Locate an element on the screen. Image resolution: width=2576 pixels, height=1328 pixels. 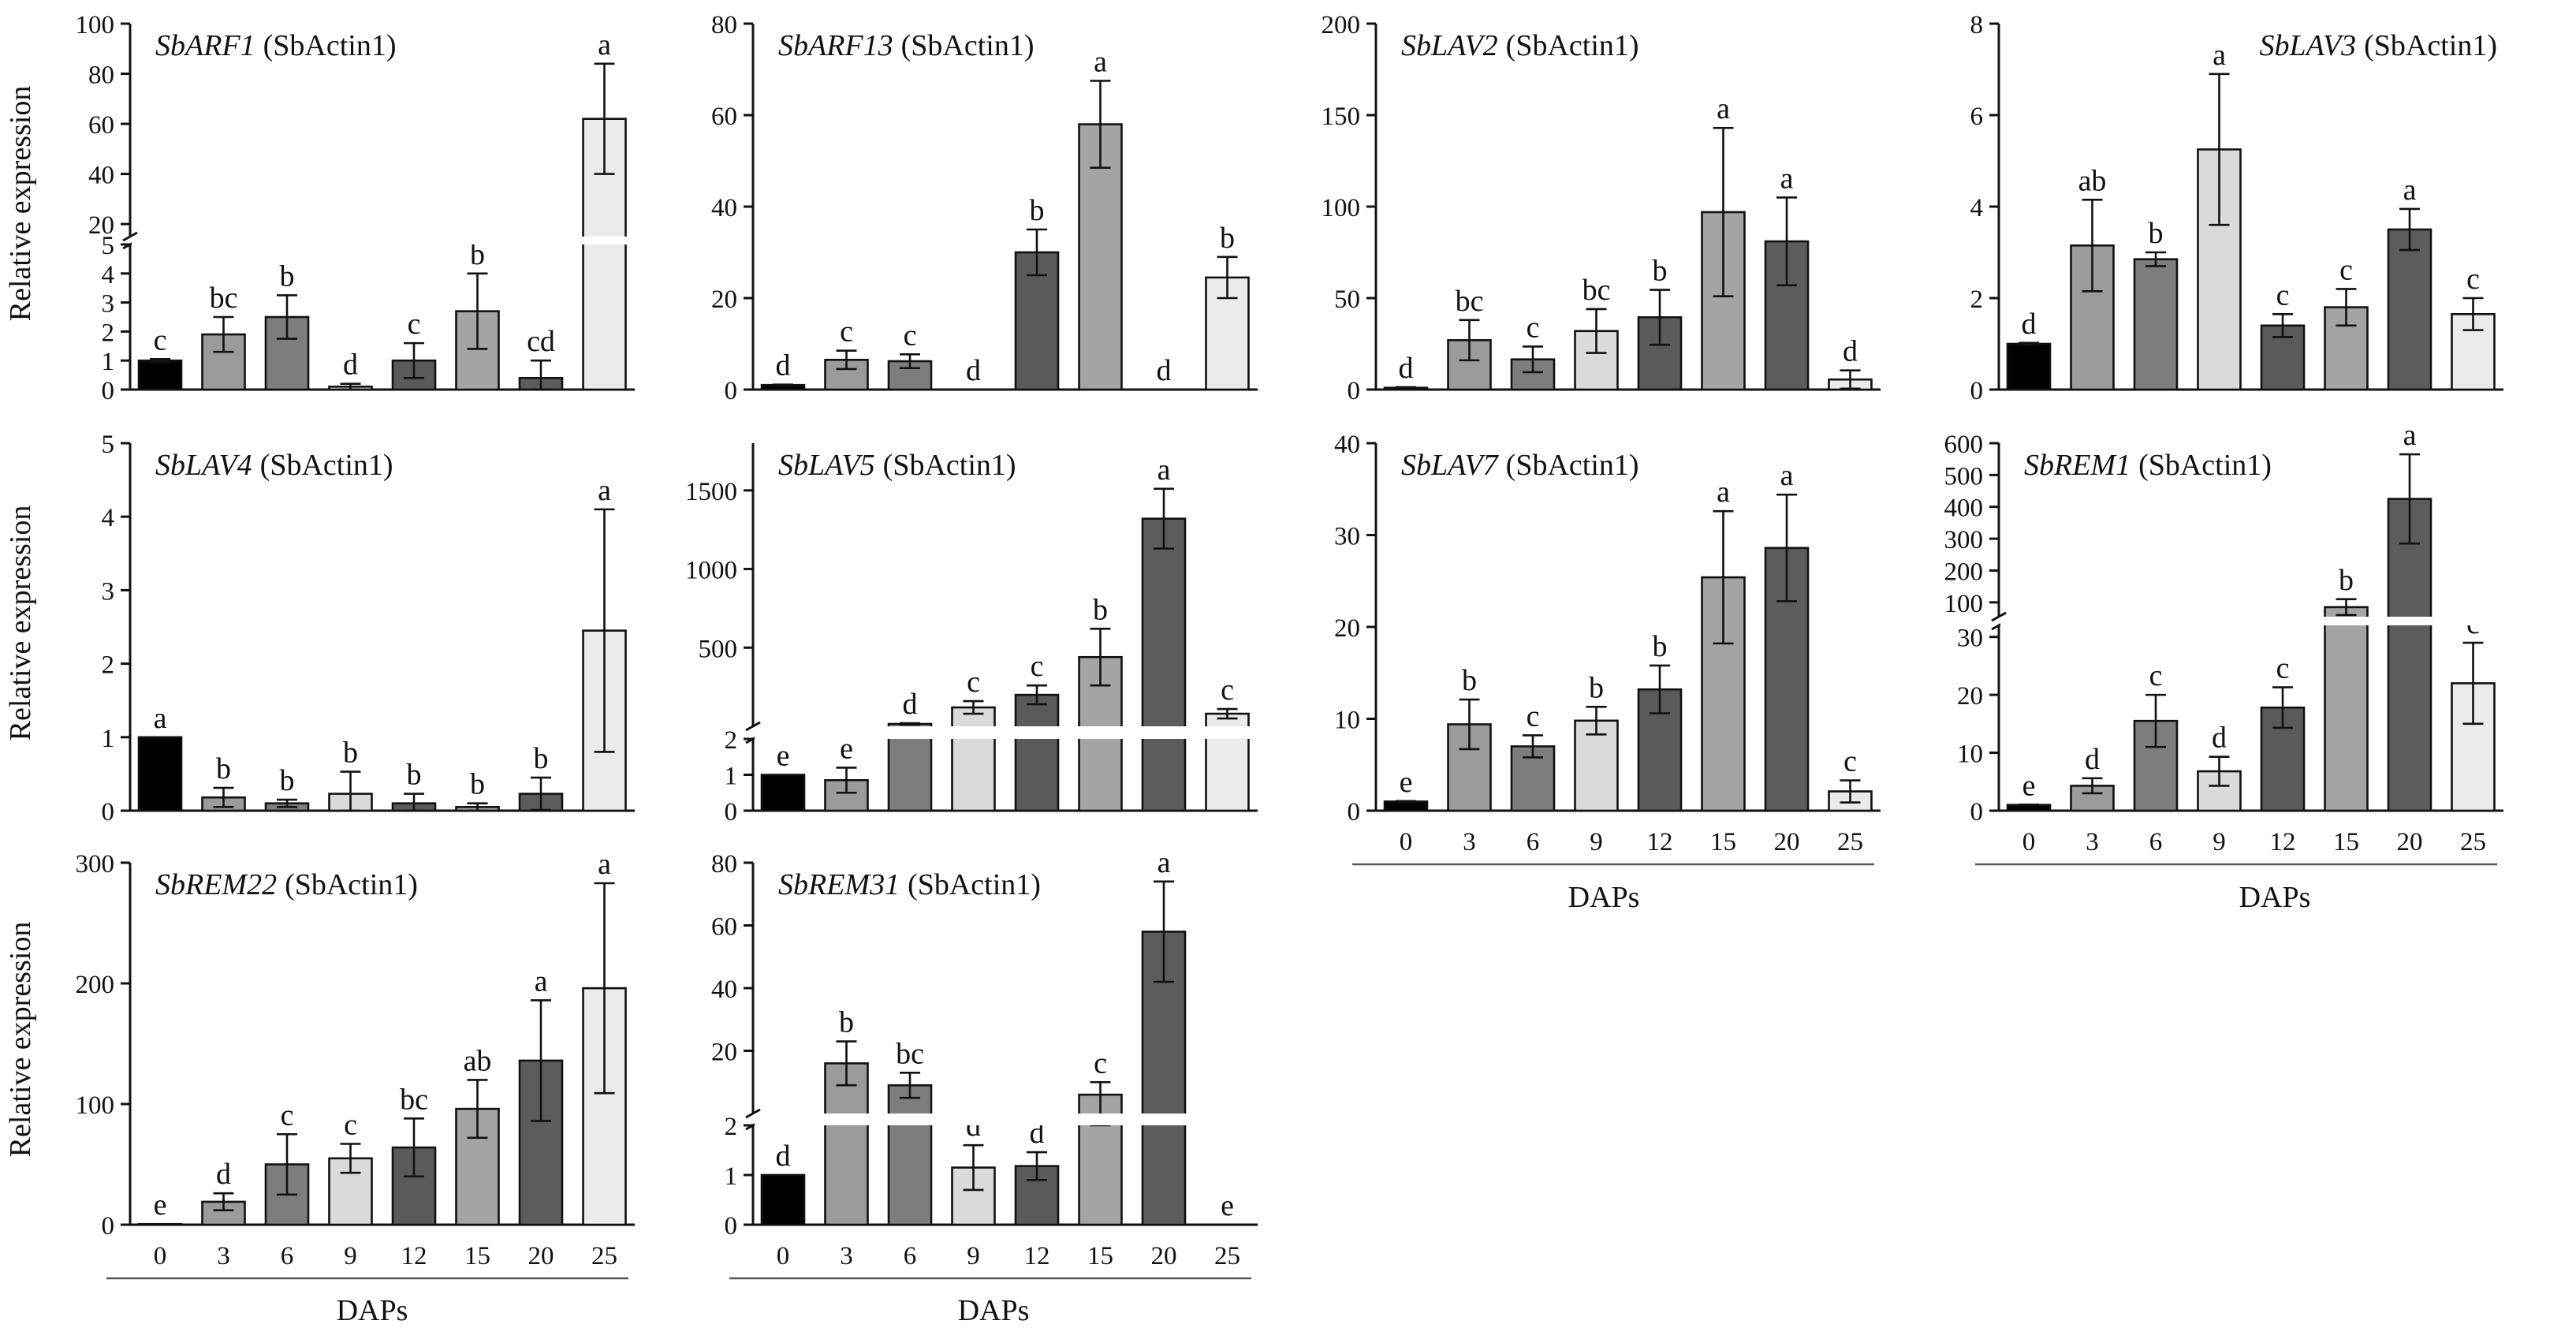
panel-title: SbLAV3 (SbActin1) is located at coordinates (2378, 45).